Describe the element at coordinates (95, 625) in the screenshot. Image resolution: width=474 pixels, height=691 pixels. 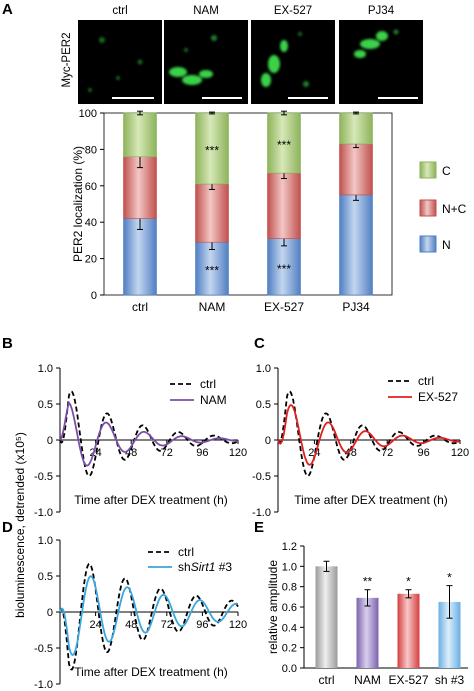
I see `x-tick-label: 24` at that location.